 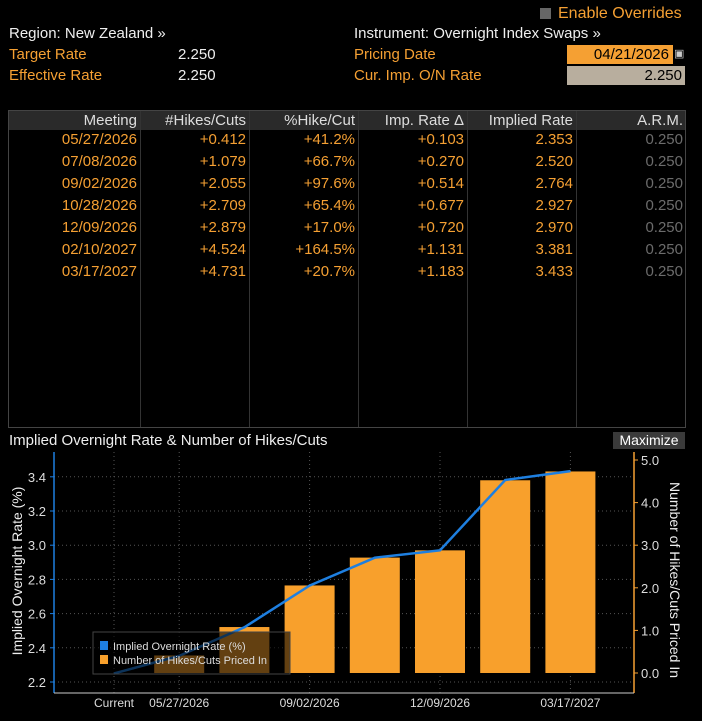 What do you see at coordinates (660, 120) in the screenshot?
I see `column-header: A.R.M.` at bounding box center [660, 120].